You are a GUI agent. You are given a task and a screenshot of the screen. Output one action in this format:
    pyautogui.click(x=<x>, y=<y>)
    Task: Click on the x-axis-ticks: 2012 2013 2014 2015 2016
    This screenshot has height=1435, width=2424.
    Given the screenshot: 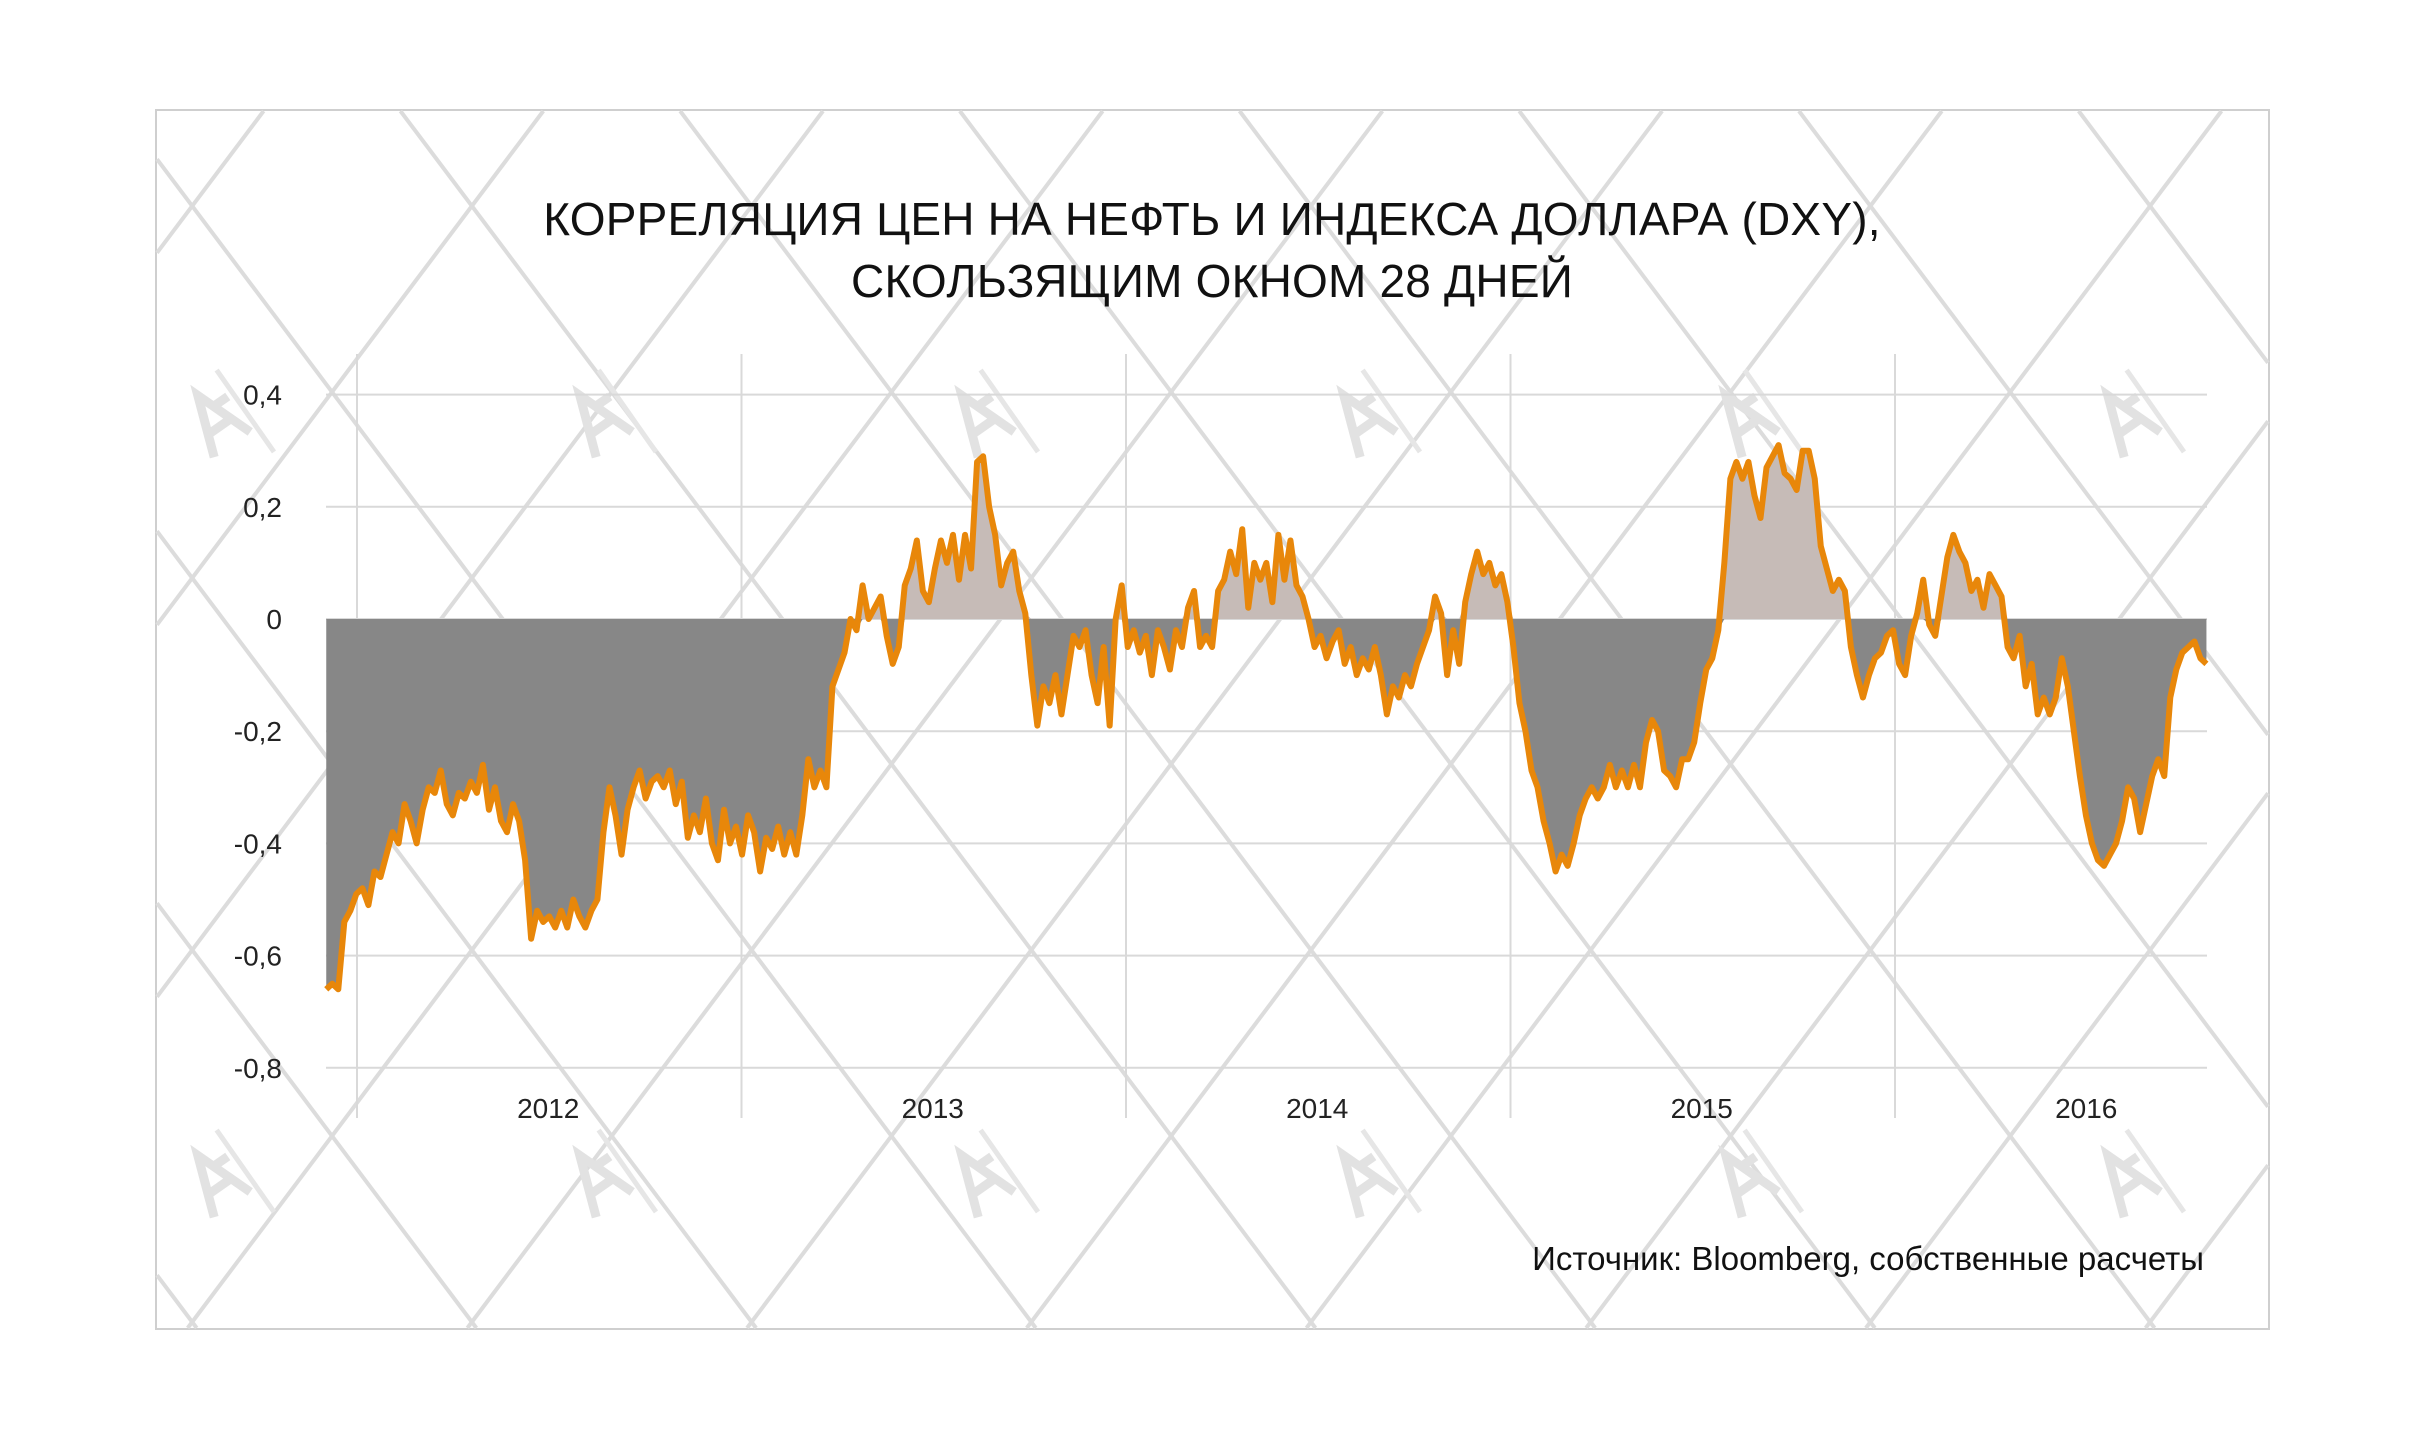 What is the action you would take?
    pyautogui.click(x=1317, y=1108)
    